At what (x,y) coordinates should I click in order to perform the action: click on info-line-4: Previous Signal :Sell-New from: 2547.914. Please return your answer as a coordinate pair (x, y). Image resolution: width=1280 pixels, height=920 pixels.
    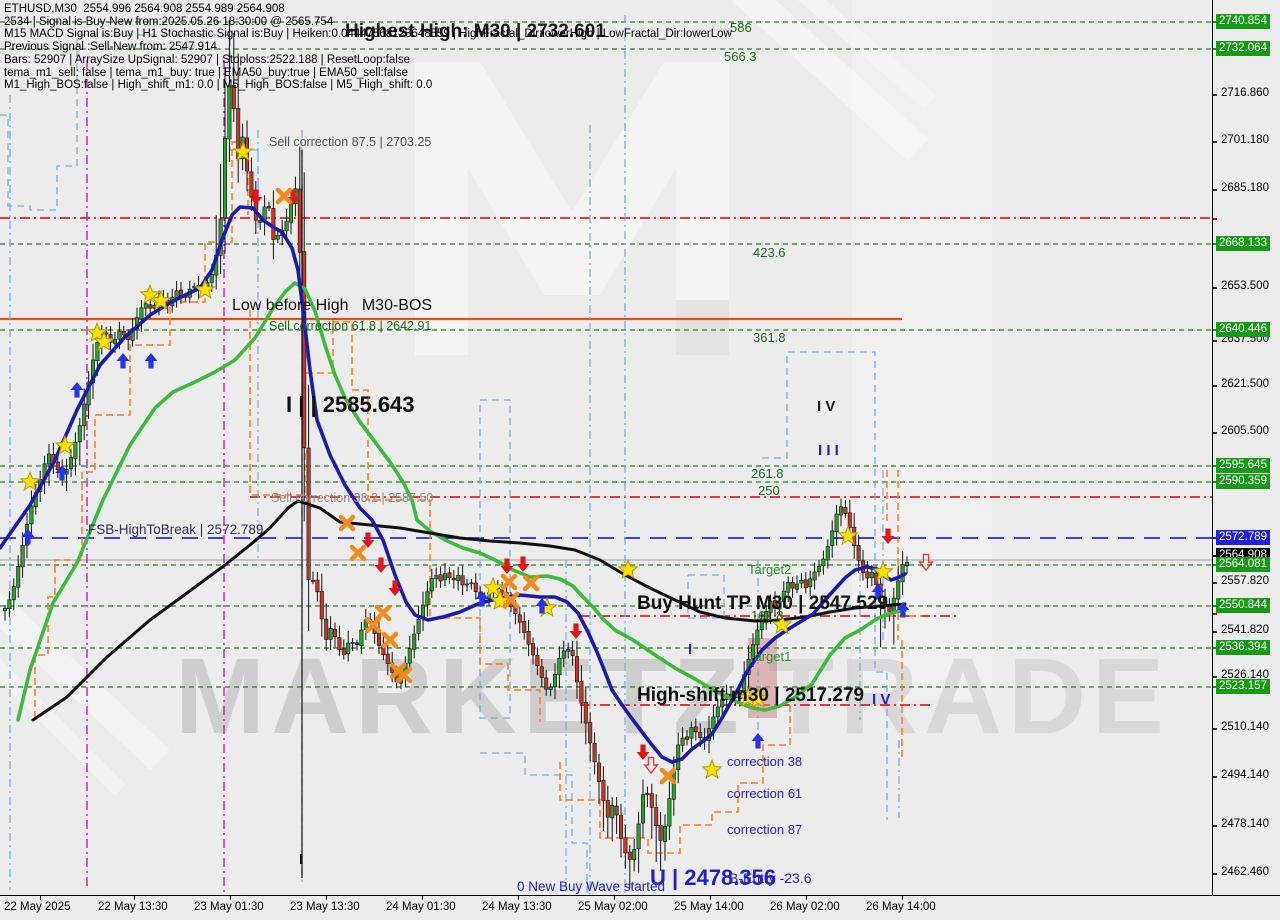
    Looking at the image, I should click on (110, 47).